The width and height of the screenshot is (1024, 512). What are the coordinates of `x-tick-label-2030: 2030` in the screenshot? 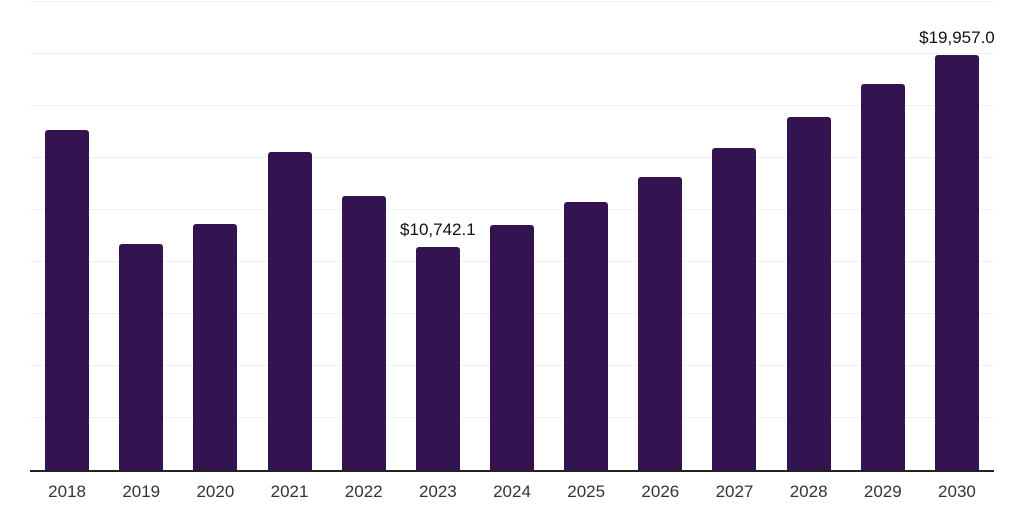 It's located at (957, 491).